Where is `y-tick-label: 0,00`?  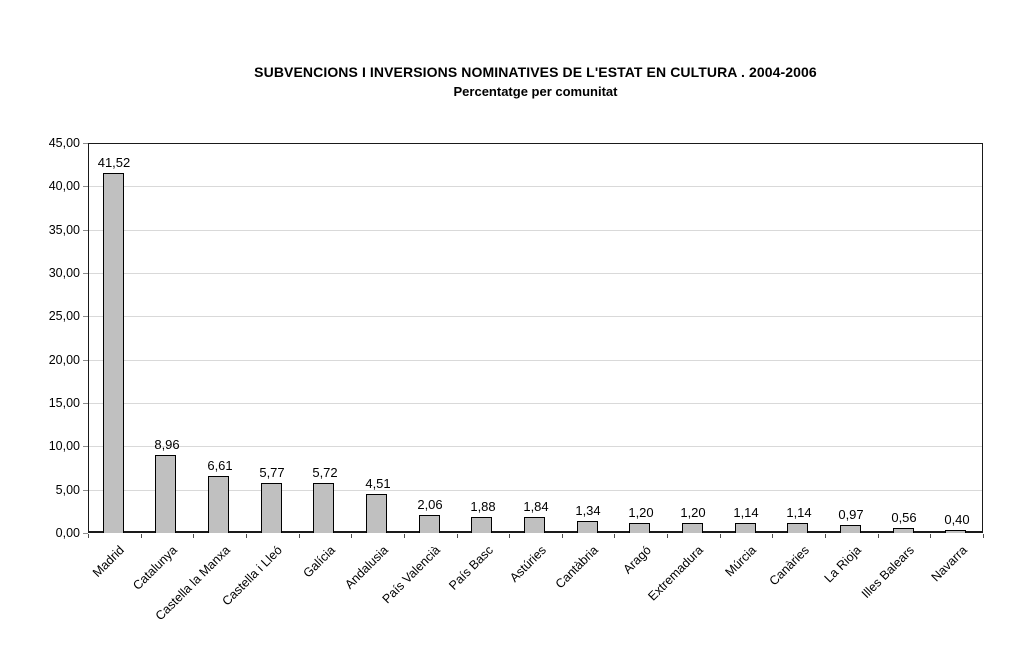
y-tick-label: 0,00 is located at coordinates (67, 533).